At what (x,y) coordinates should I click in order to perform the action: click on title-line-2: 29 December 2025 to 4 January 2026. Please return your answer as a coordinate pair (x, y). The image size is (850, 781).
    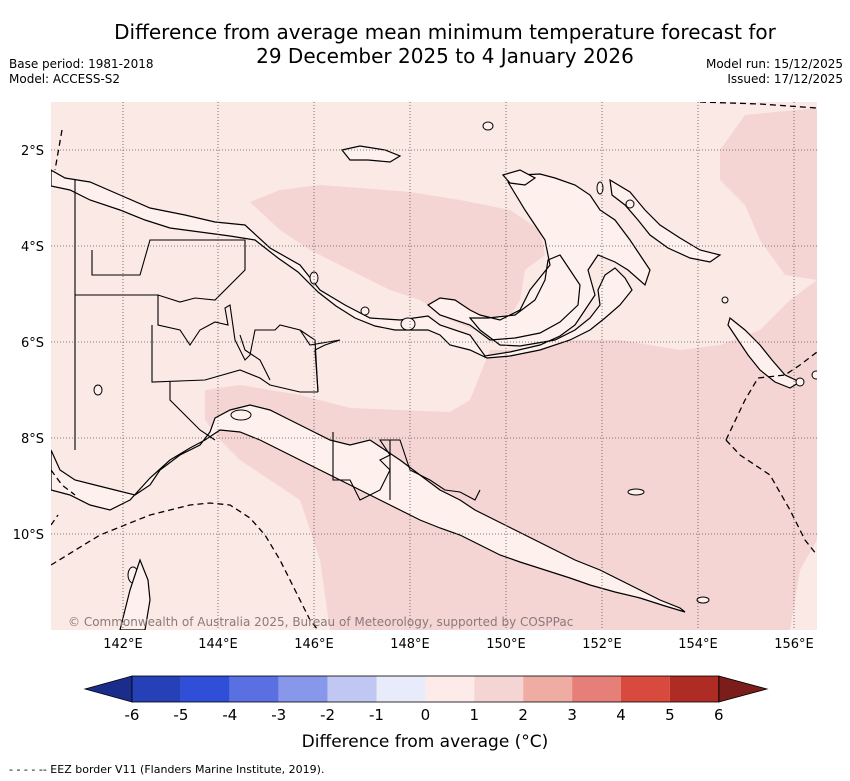
    Looking at the image, I should click on (445, 56).